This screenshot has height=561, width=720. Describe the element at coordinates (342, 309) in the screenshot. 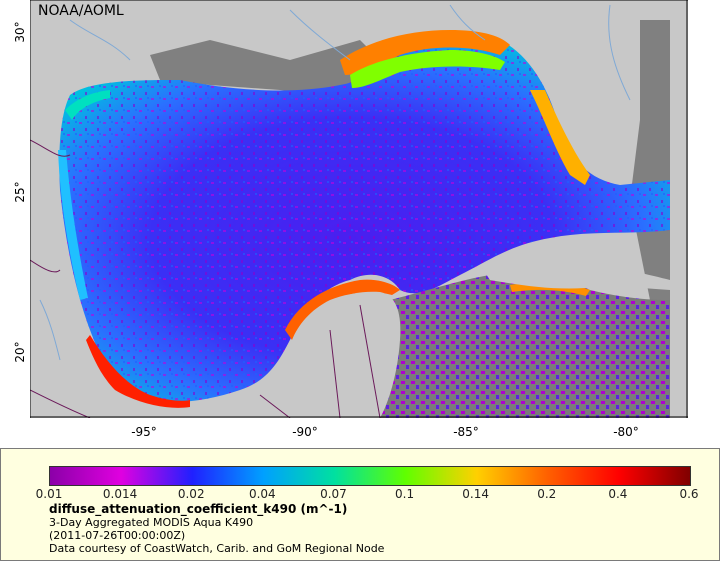

I see `coastal-band-yucatan` at that location.